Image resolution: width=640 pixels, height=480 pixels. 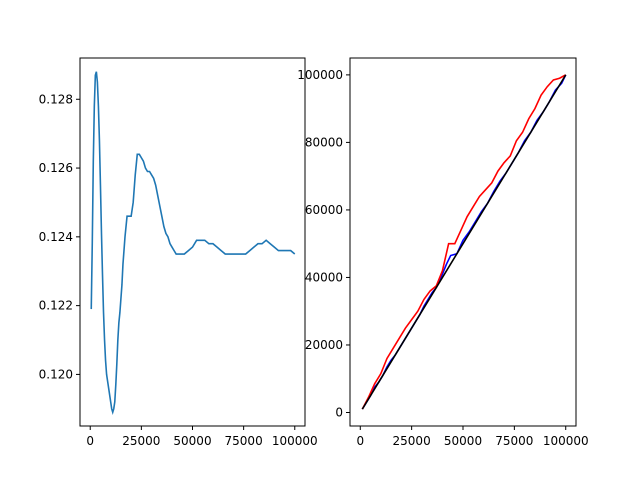 What do you see at coordinates (324, 142) in the screenshot?
I see `right-y-tick-label: 80000` at bounding box center [324, 142].